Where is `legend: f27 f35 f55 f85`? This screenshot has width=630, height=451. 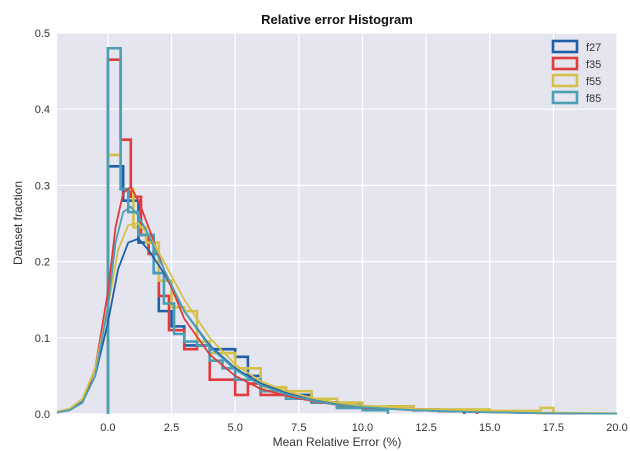 legend: f27 f35 f55 f85 is located at coordinates (576, 72).